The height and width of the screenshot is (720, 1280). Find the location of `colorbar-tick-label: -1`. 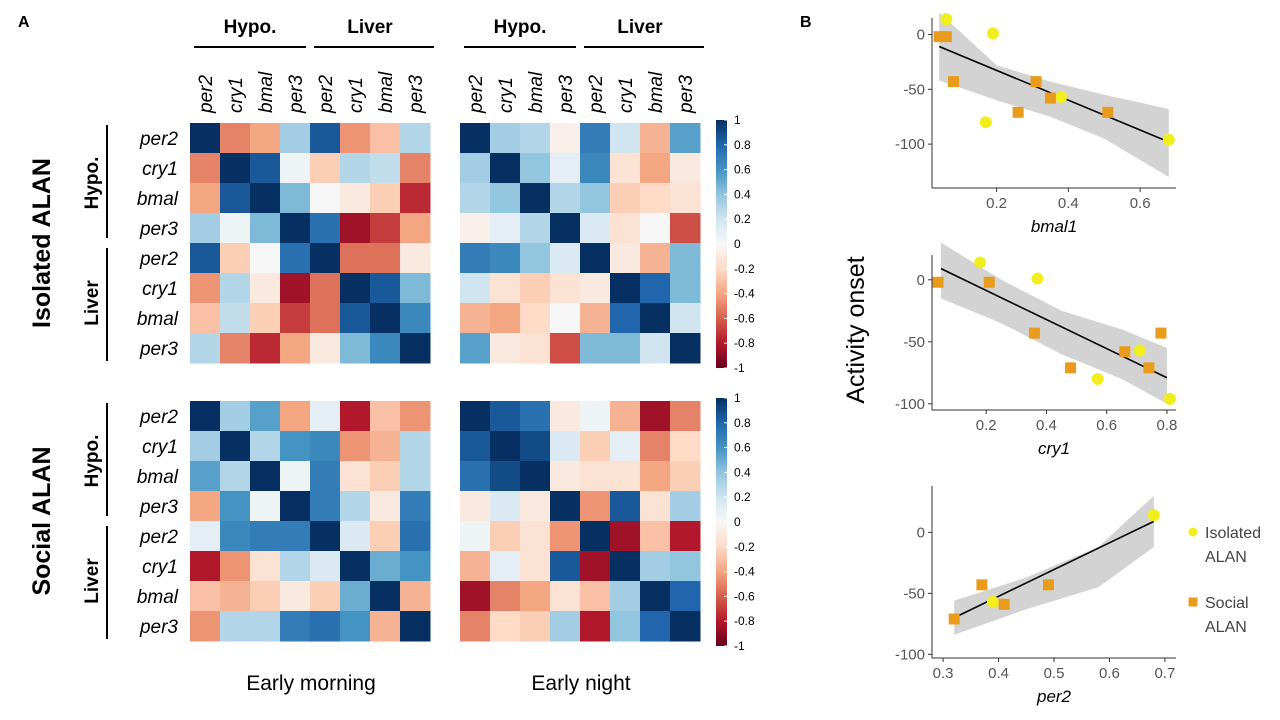

colorbar-tick-label: -1 is located at coordinates (739, 646).